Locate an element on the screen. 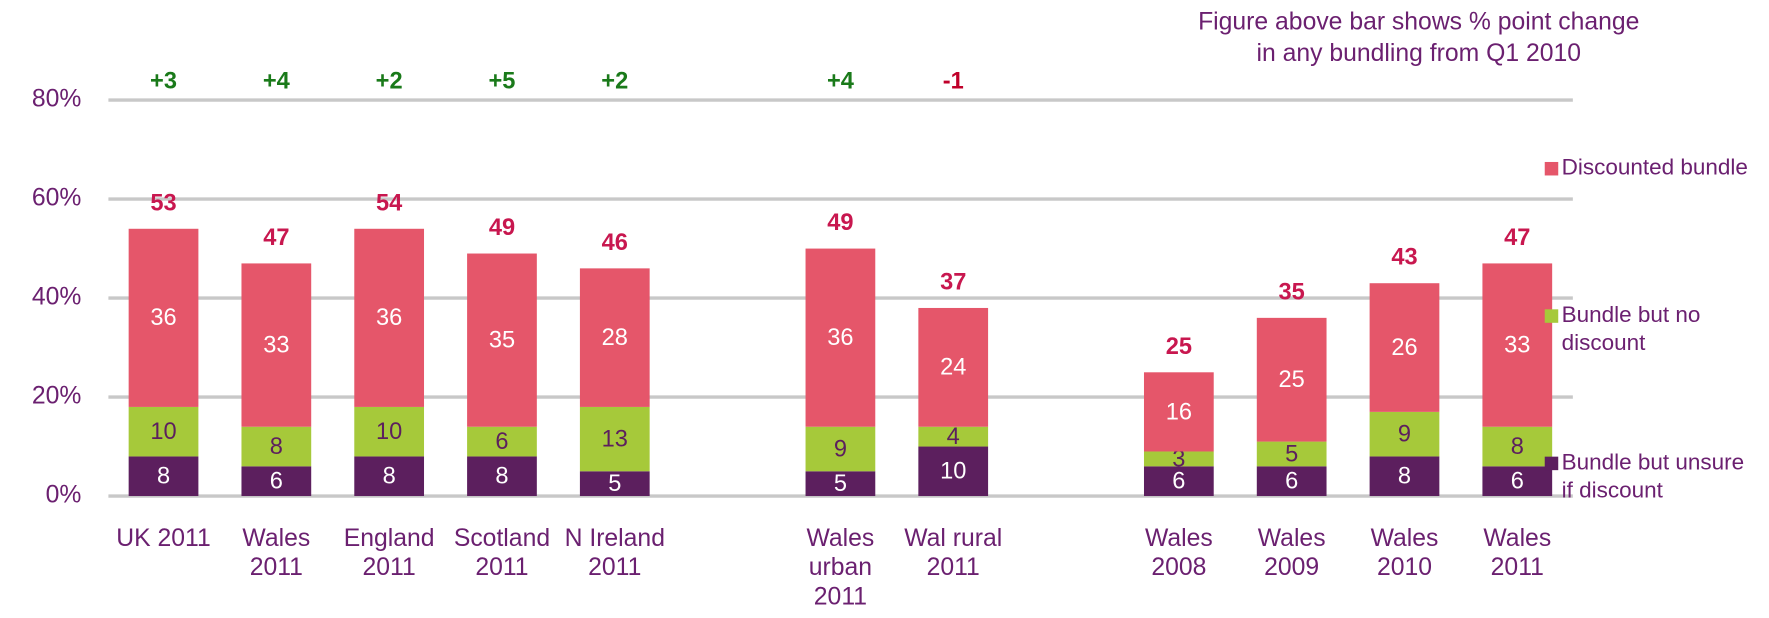  segment-label: 4 is located at coordinates (953, 437).